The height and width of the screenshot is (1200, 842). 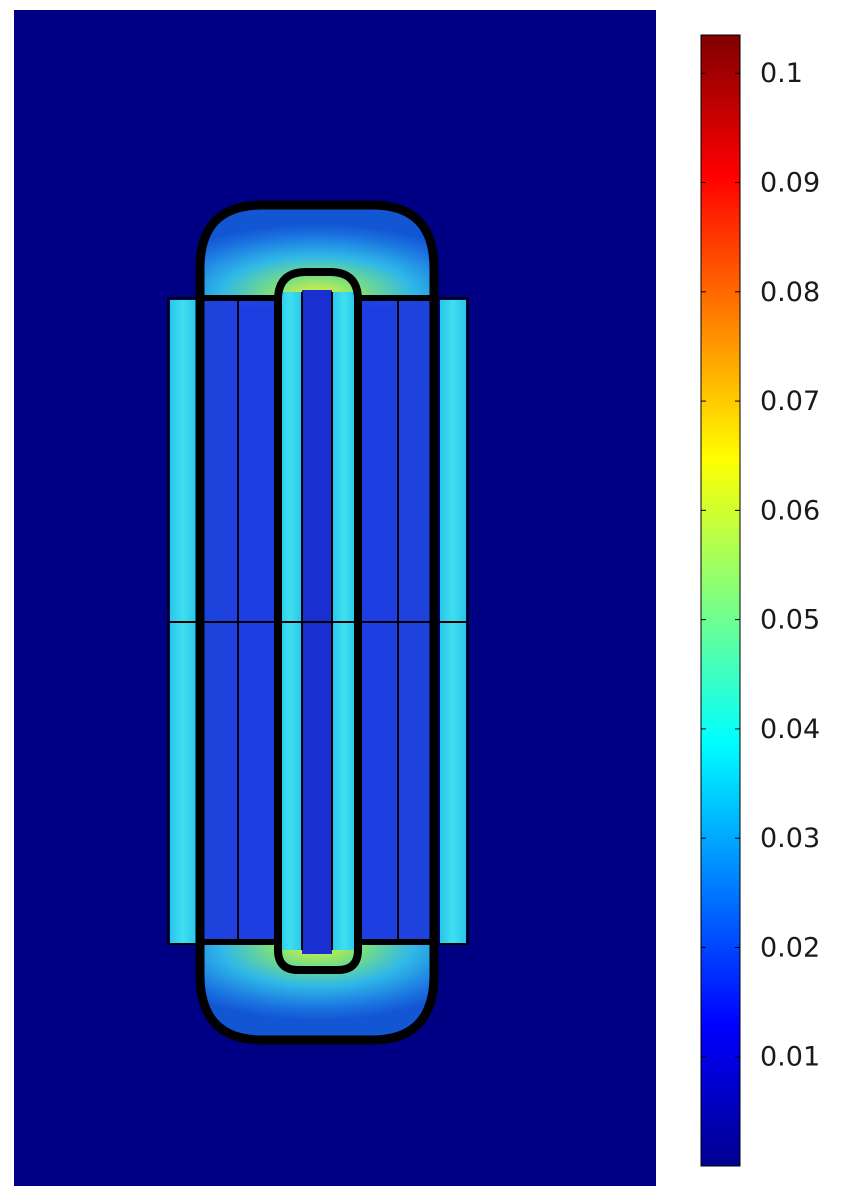 What do you see at coordinates (790, 510) in the screenshot?
I see `colorbar-tick-label: 0.06` at bounding box center [790, 510].